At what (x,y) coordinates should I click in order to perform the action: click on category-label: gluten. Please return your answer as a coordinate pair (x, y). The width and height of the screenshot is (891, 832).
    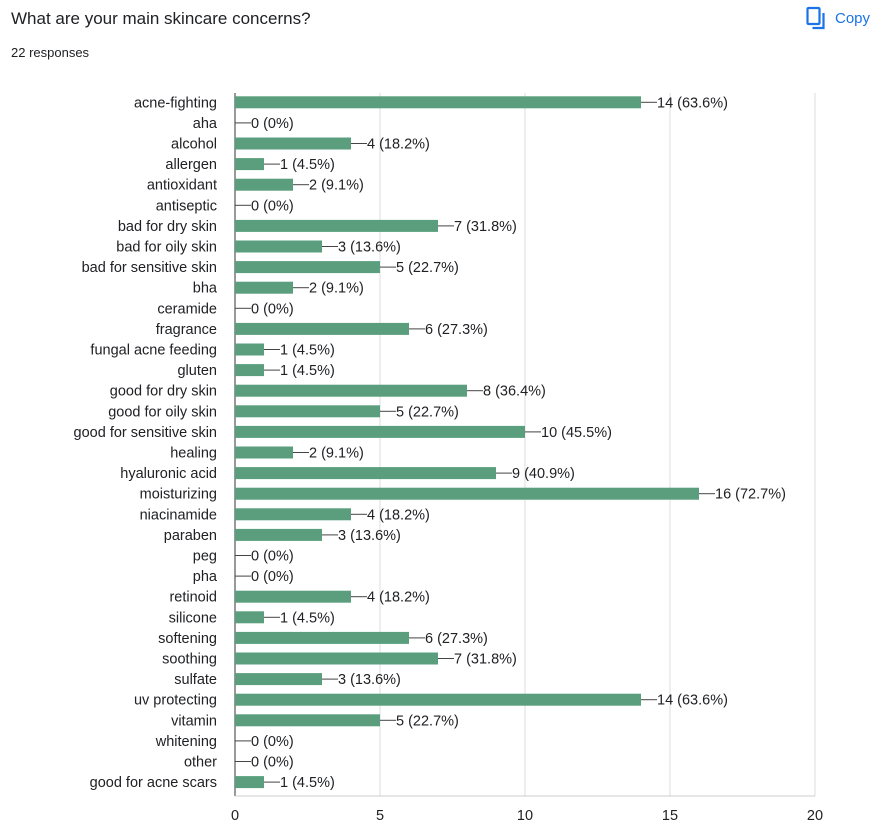
    Looking at the image, I should click on (197, 371).